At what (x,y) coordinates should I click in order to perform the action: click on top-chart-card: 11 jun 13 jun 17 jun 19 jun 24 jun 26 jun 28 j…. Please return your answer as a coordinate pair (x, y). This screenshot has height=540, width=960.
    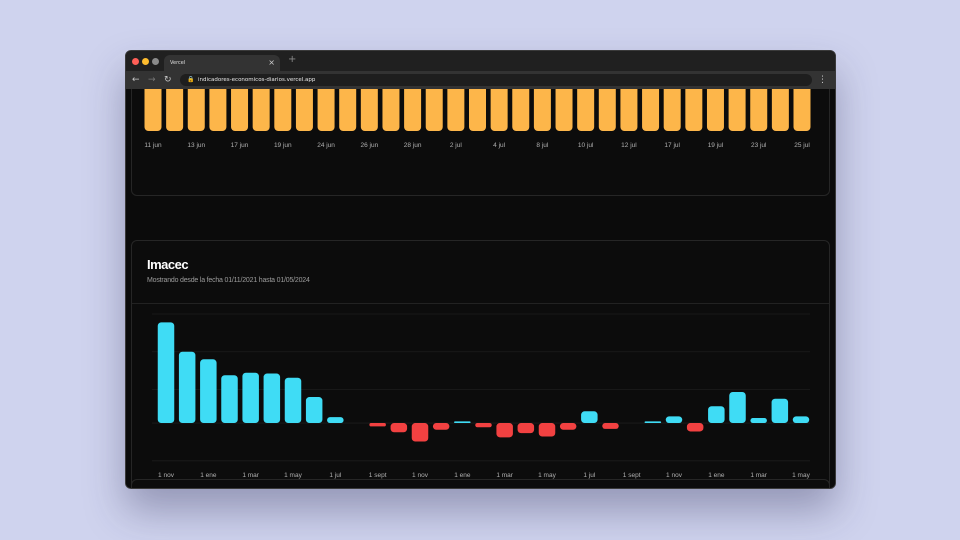
    Looking at the image, I should click on (480, 142).